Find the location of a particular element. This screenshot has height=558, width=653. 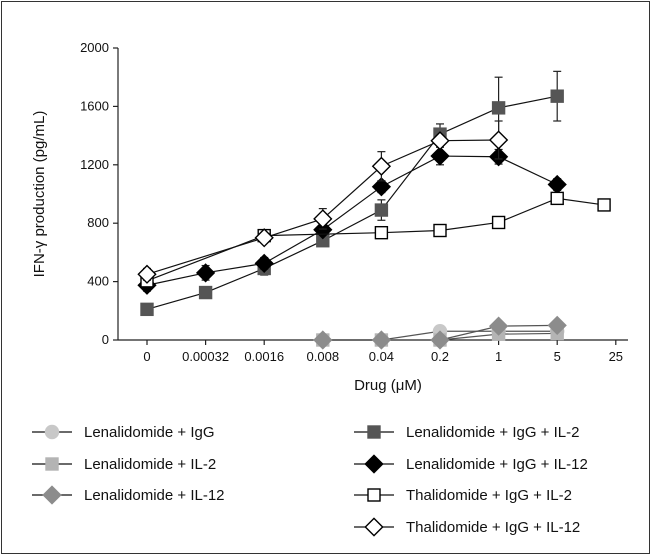

legend-label: Lenalidomide + IgG + IL-2 is located at coordinates (492, 432).